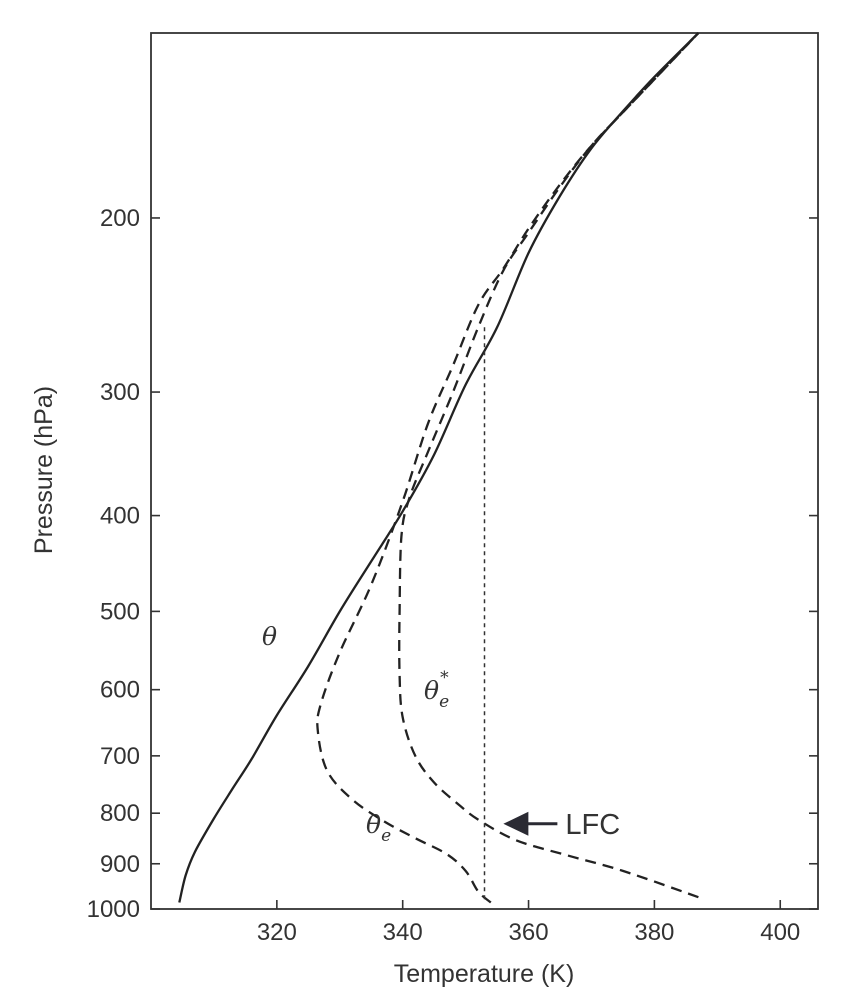 The image size is (846, 993). Describe the element at coordinates (436, 690) in the screenshot. I see `curve-label-theta-e-star-curve: θe*` at that location.